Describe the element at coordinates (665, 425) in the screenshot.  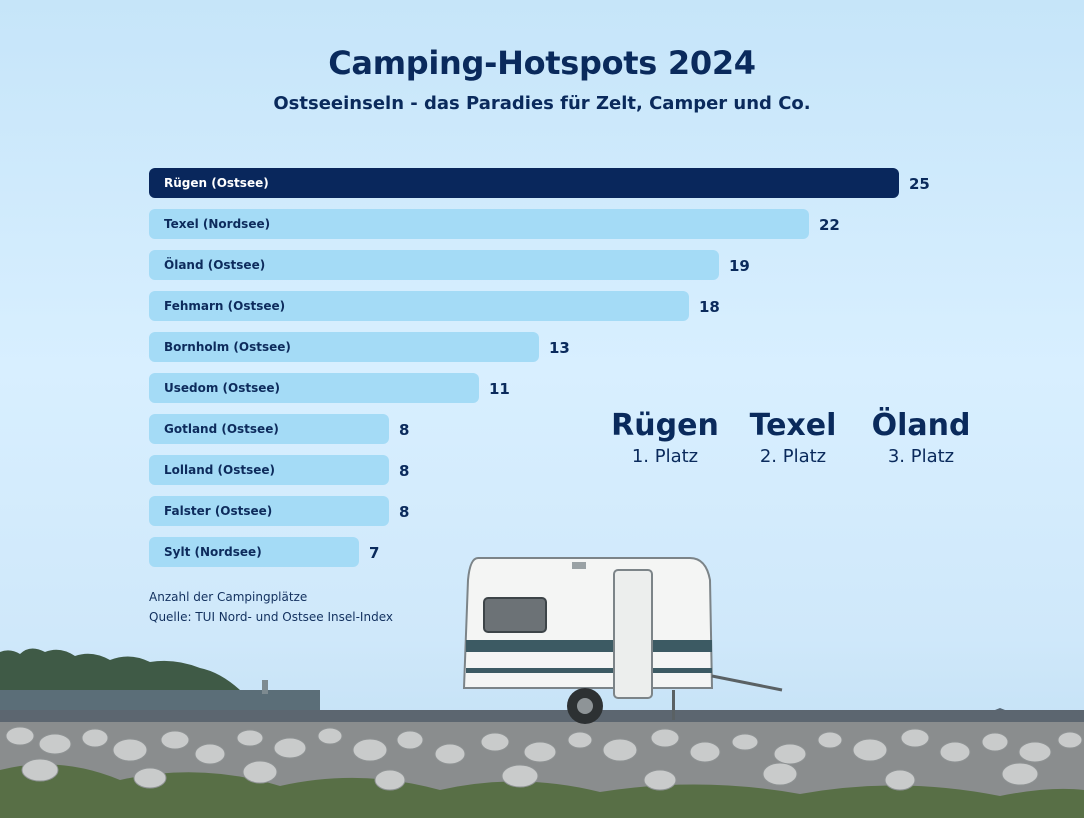
I see `rank-first-name: Rügen` at that location.